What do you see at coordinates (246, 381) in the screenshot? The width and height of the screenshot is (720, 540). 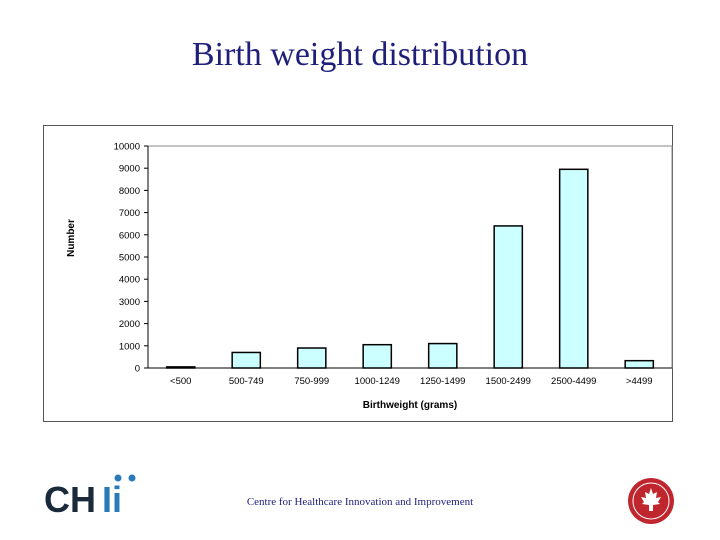 I see `x-tick-label: 500-749` at bounding box center [246, 381].